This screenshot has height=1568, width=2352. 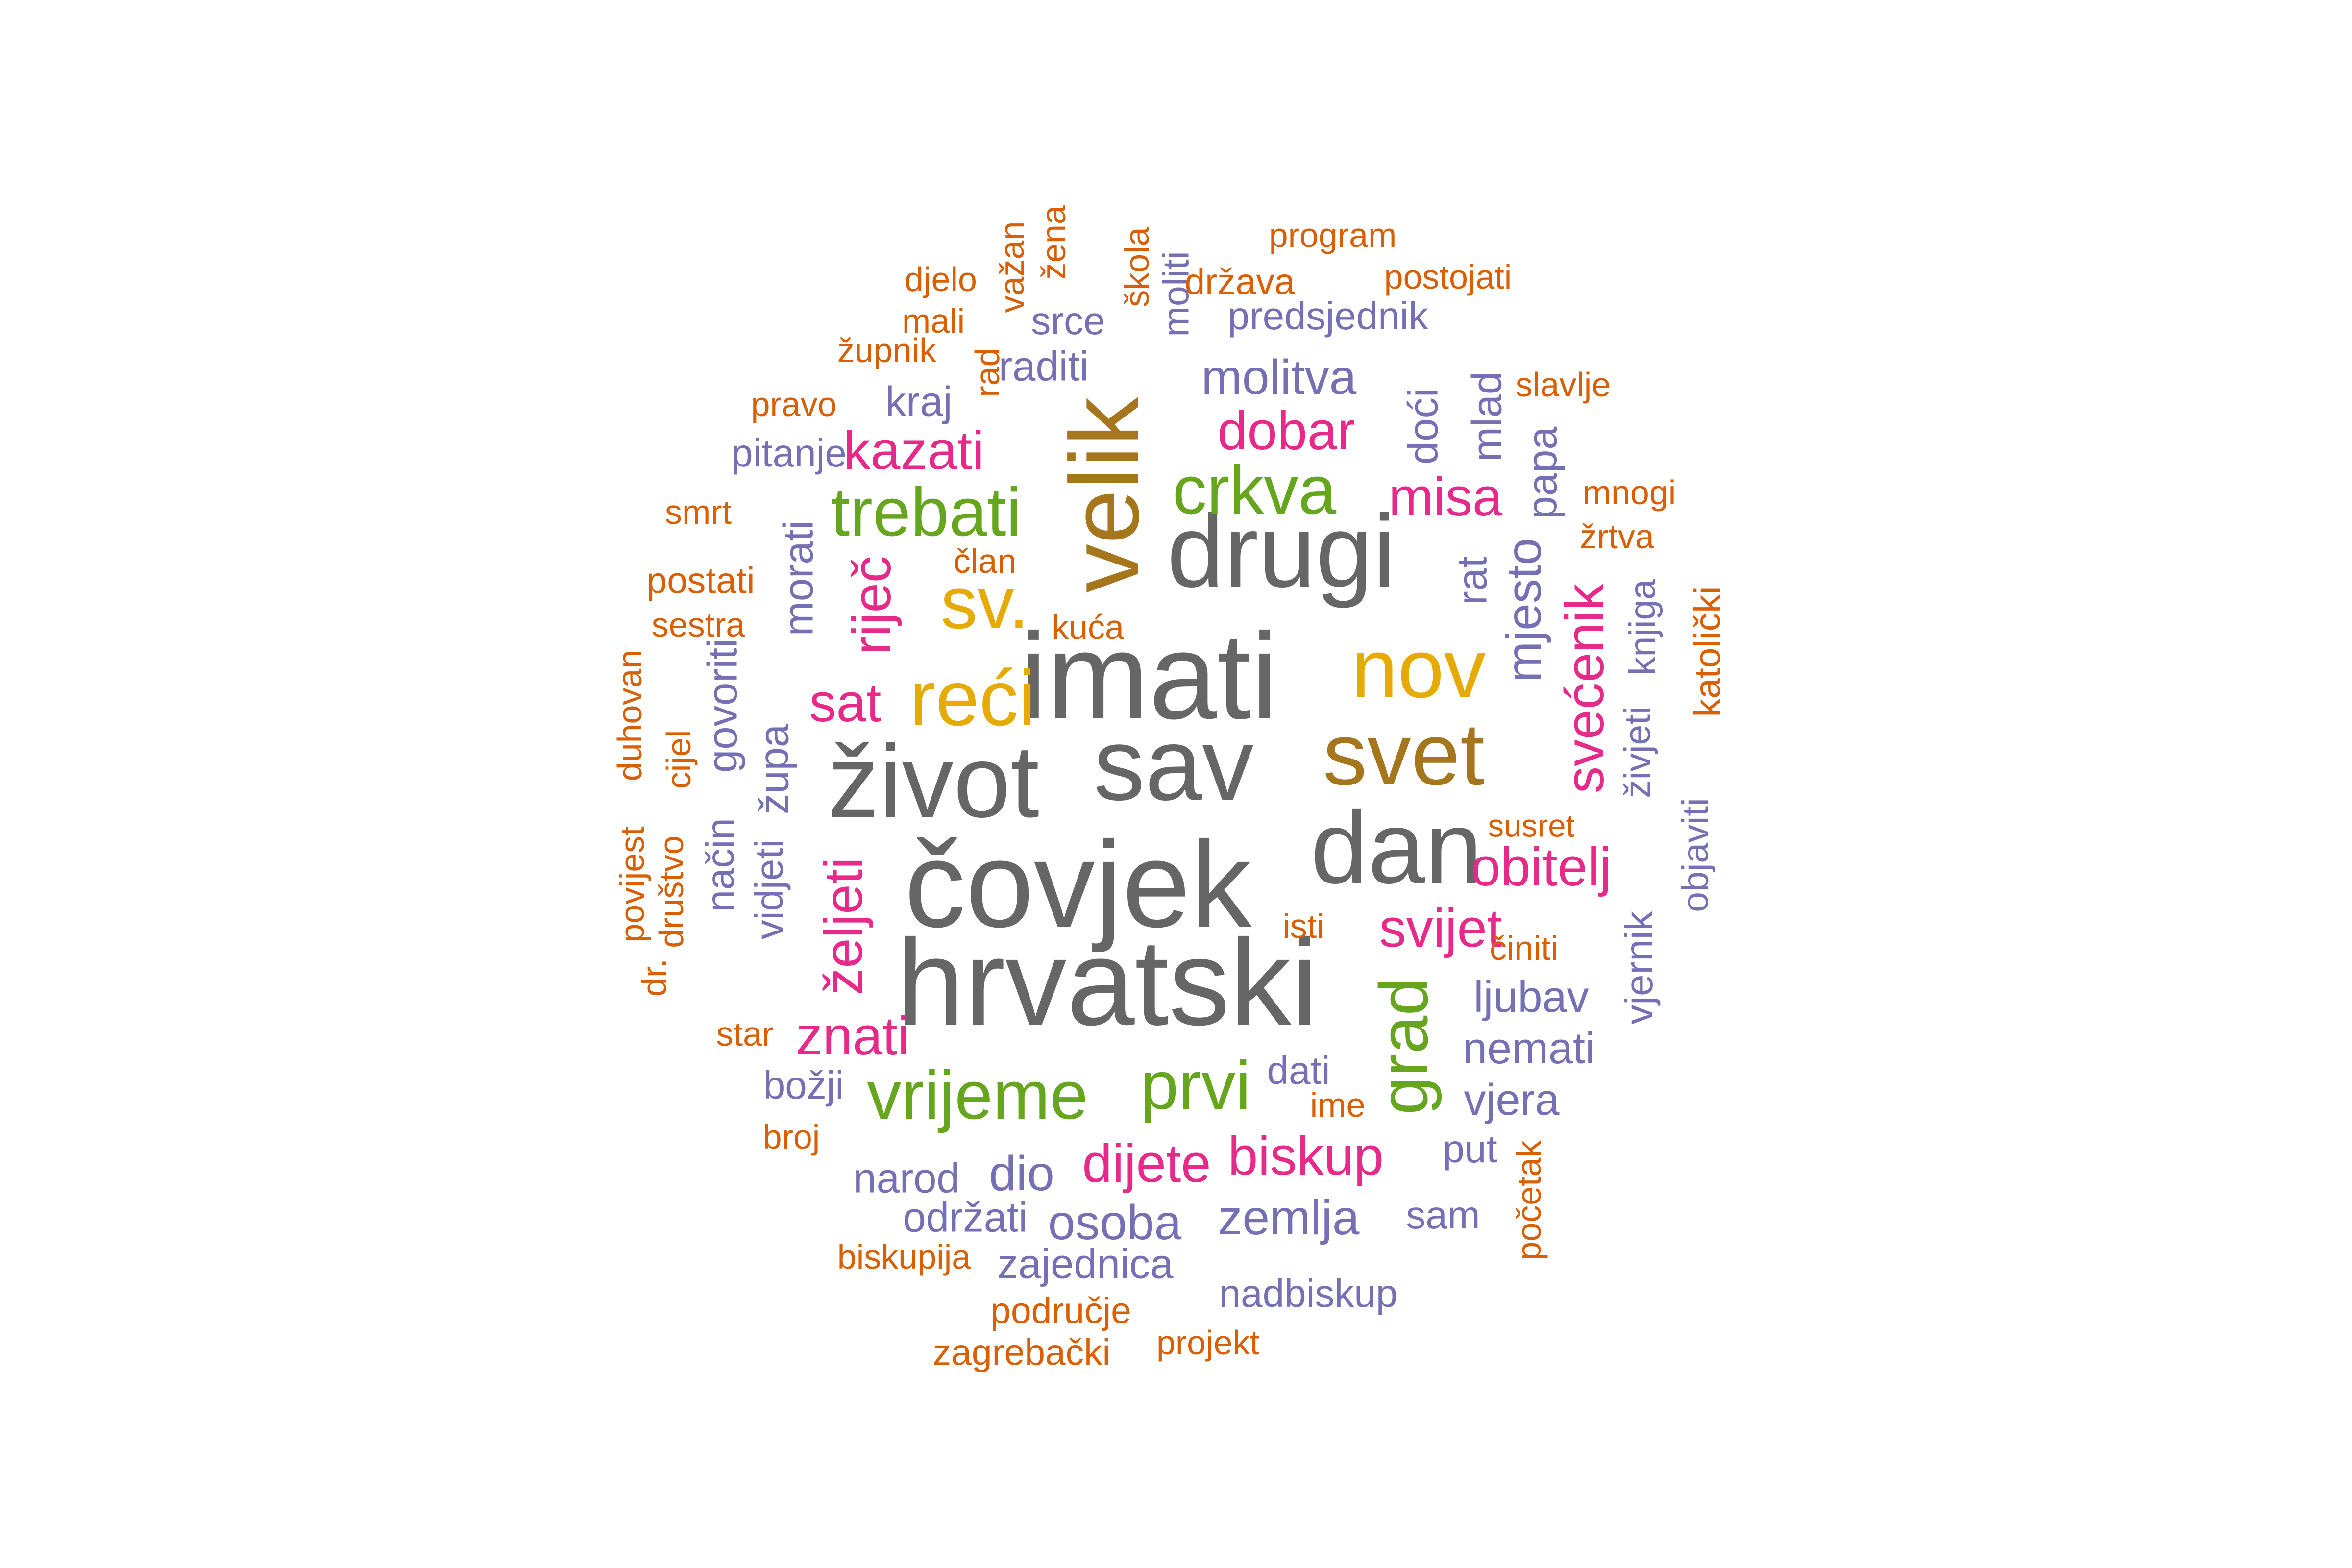 I want to click on word-dr: dr., so click(x=654, y=977).